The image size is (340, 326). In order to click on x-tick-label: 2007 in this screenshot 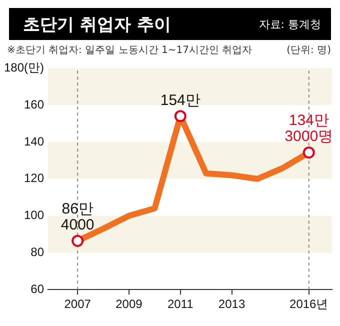, I will do `click(78, 304)`.